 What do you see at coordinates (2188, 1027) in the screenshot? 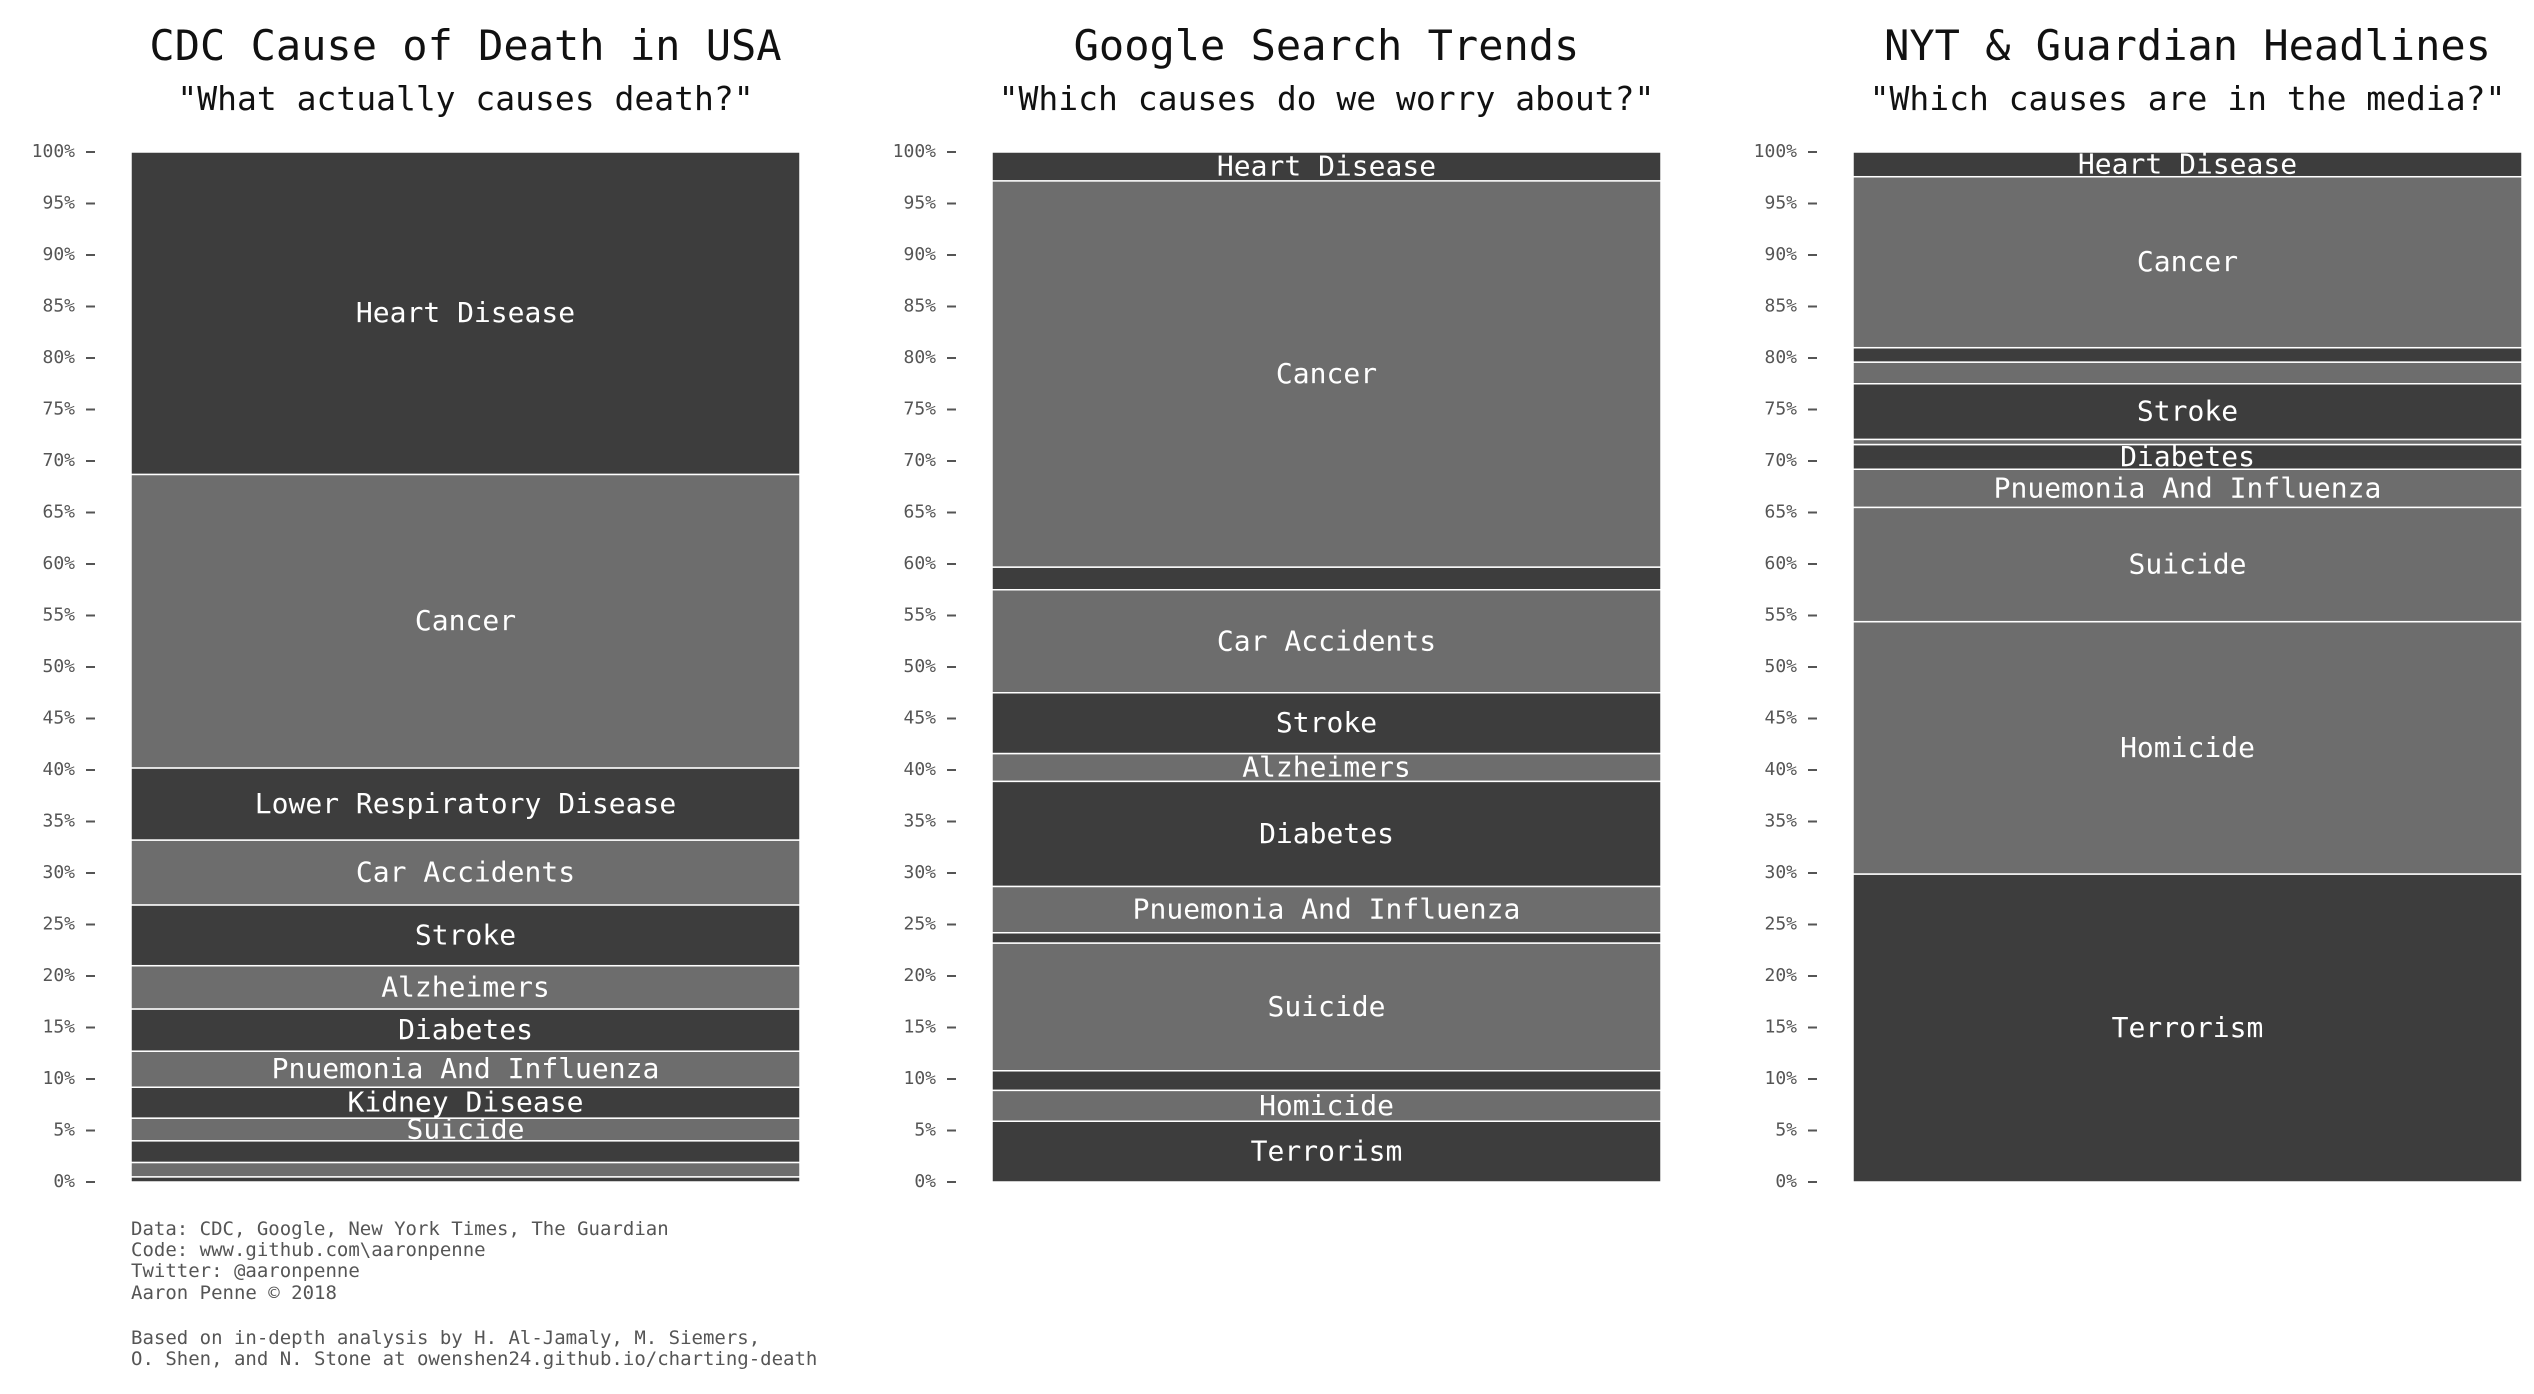
I see `segment-label: Terrorism` at bounding box center [2188, 1027].